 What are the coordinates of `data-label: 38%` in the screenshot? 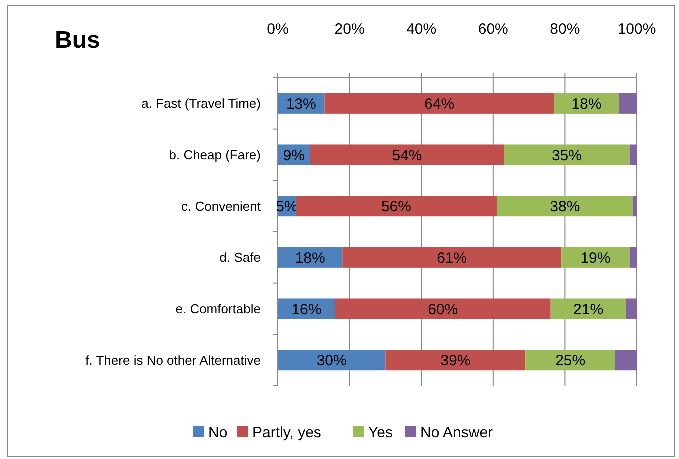 It's located at (565, 207).